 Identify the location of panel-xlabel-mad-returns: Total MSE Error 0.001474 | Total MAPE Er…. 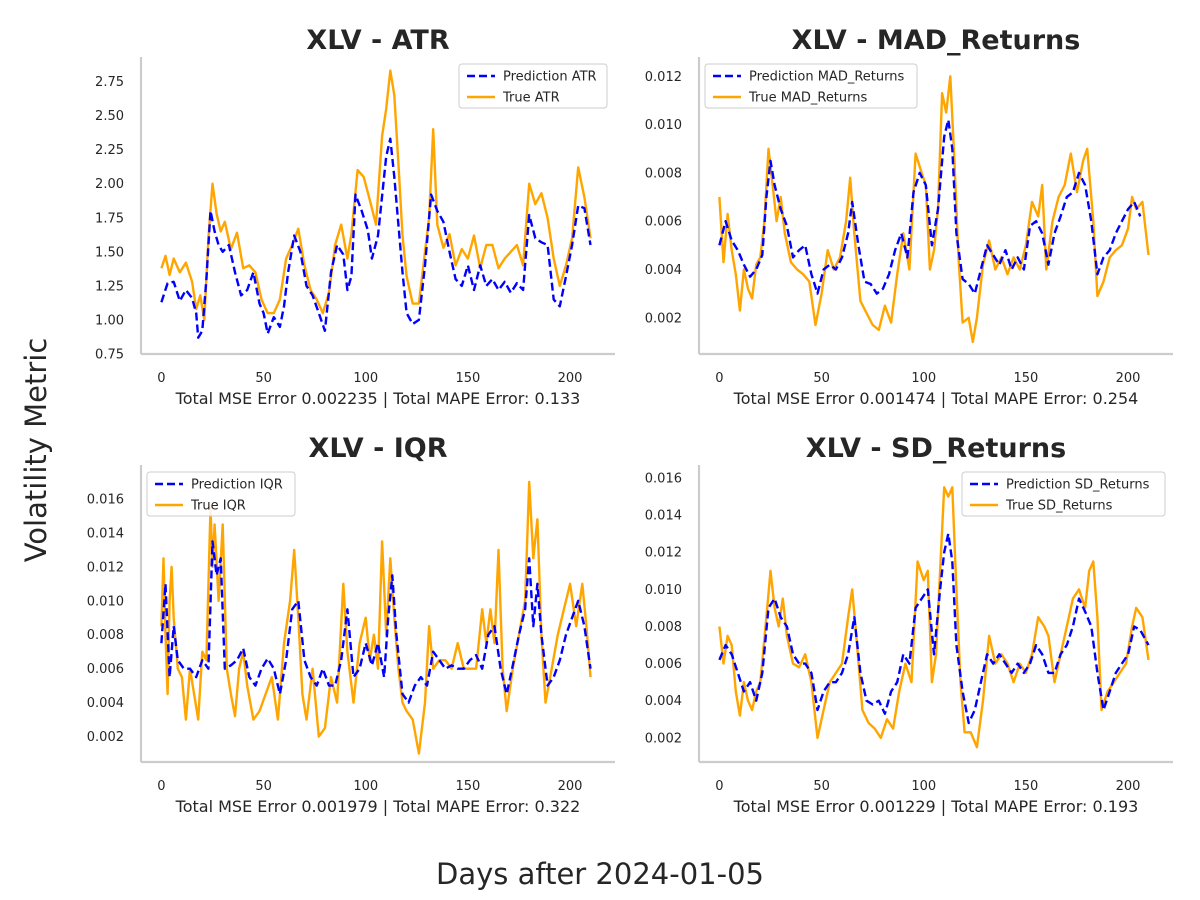
(936, 398).